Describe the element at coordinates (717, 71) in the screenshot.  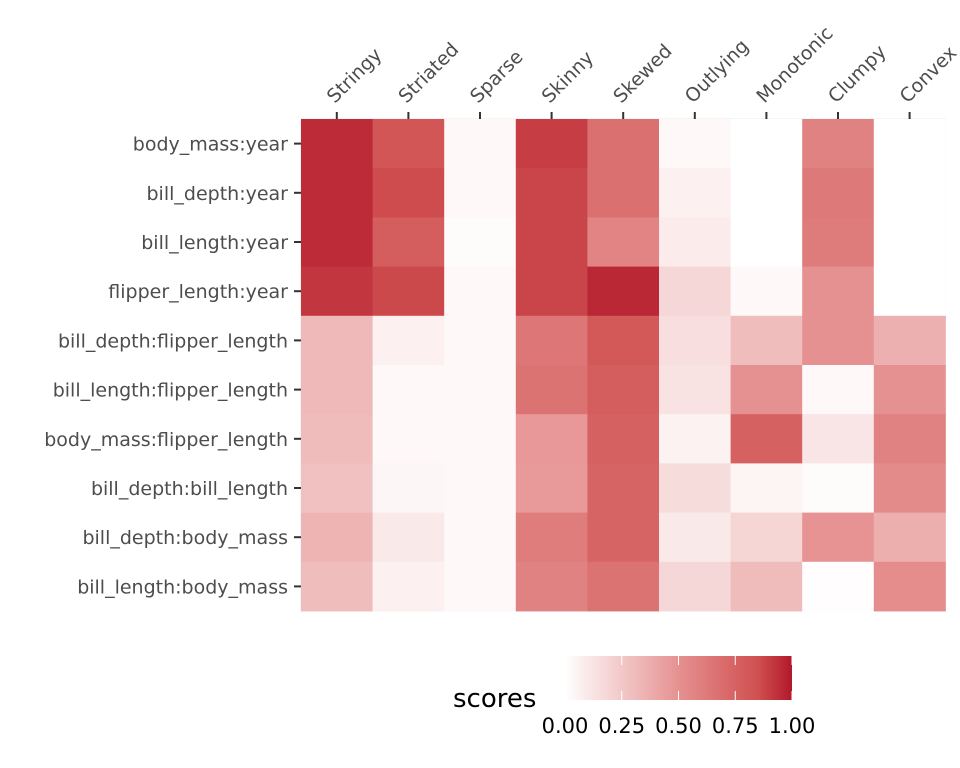
I see `x-tick-label: Outlying` at that location.